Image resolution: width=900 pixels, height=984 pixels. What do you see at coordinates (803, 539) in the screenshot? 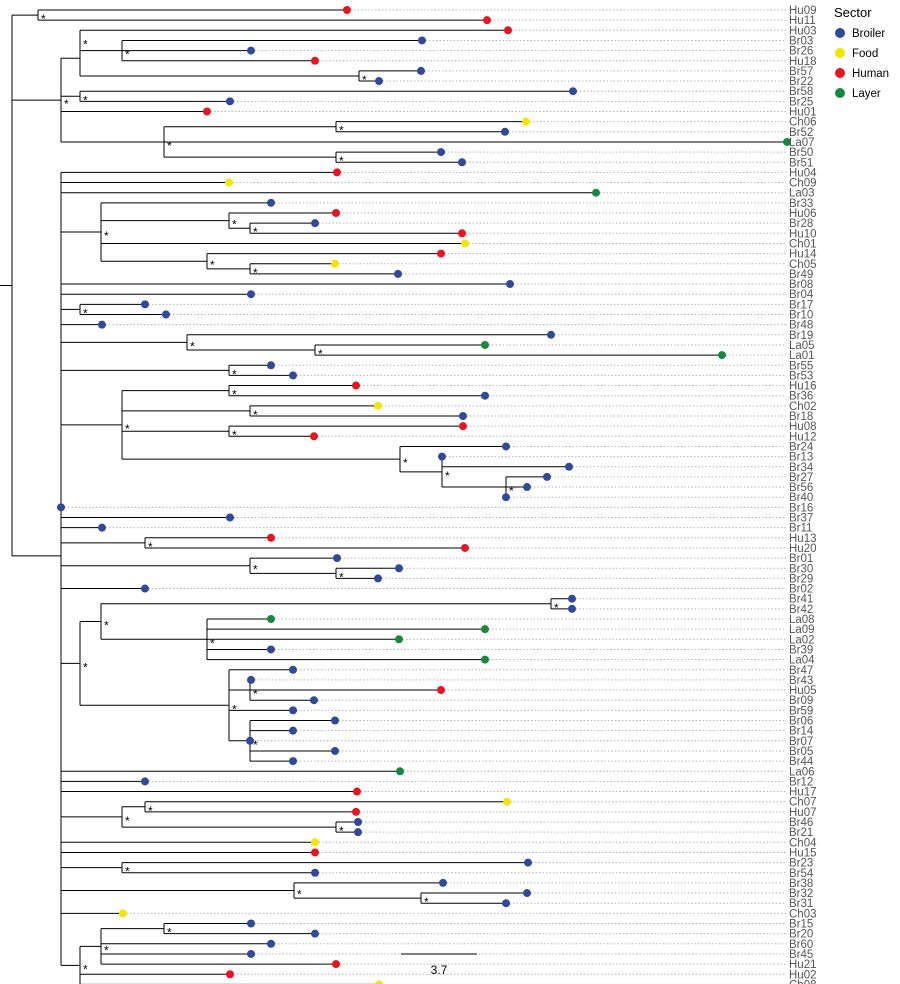
I see `tip-label-Hu13: Hu13` at bounding box center [803, 539].